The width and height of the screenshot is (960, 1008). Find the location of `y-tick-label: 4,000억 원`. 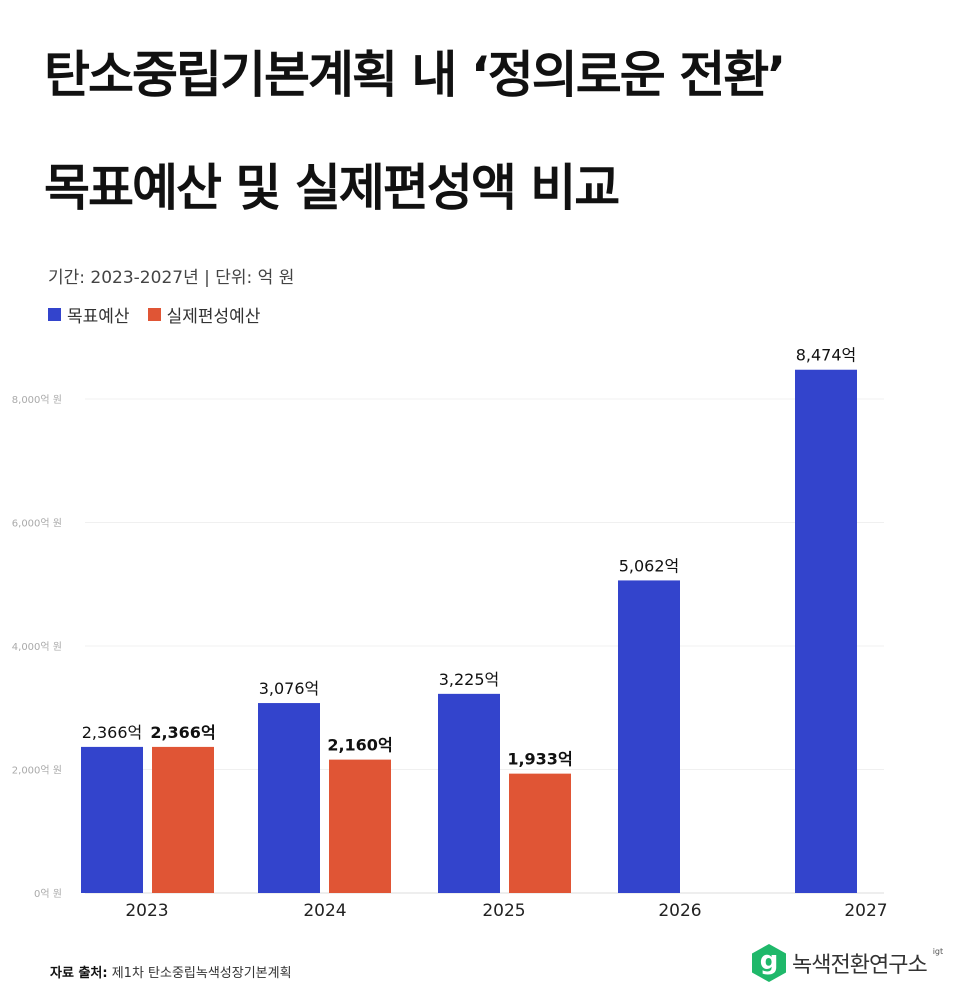

y-tick-label: 4,000억 원 is located at coordinates (37, 647).